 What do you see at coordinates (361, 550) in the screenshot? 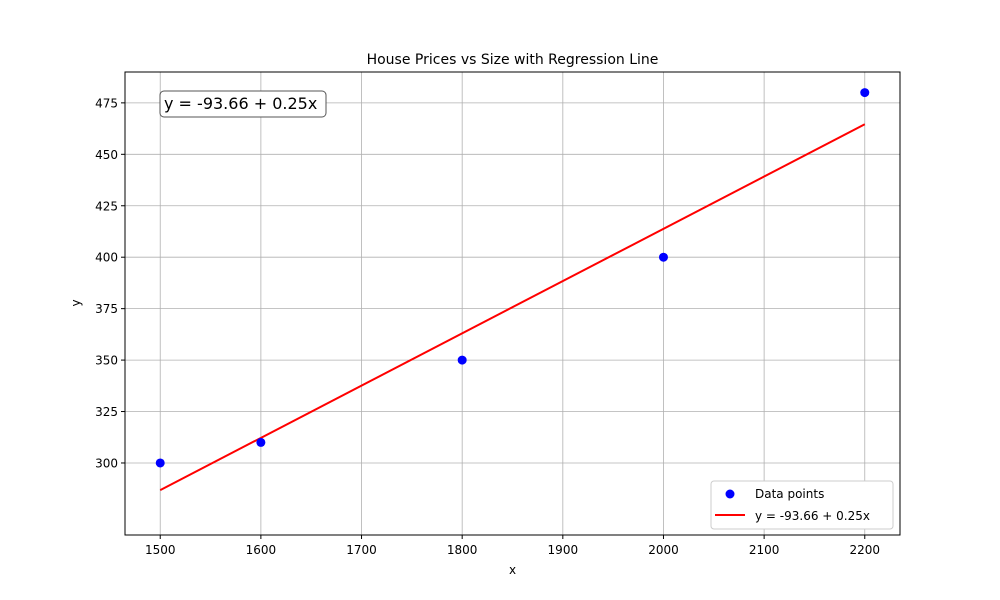
I see `x-tick-label: 1700` at bounding box center [361, 550].